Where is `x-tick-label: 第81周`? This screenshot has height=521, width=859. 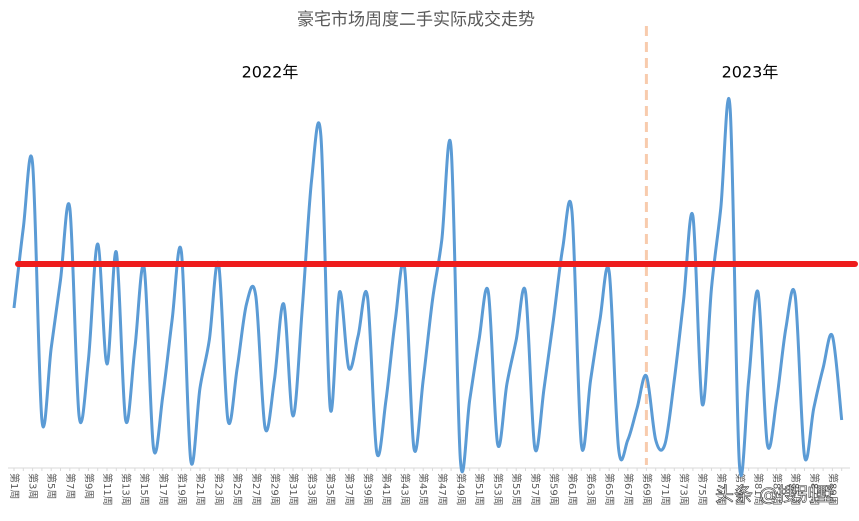 x-tick-label: 第81周 is located at coordinates (758, 489).